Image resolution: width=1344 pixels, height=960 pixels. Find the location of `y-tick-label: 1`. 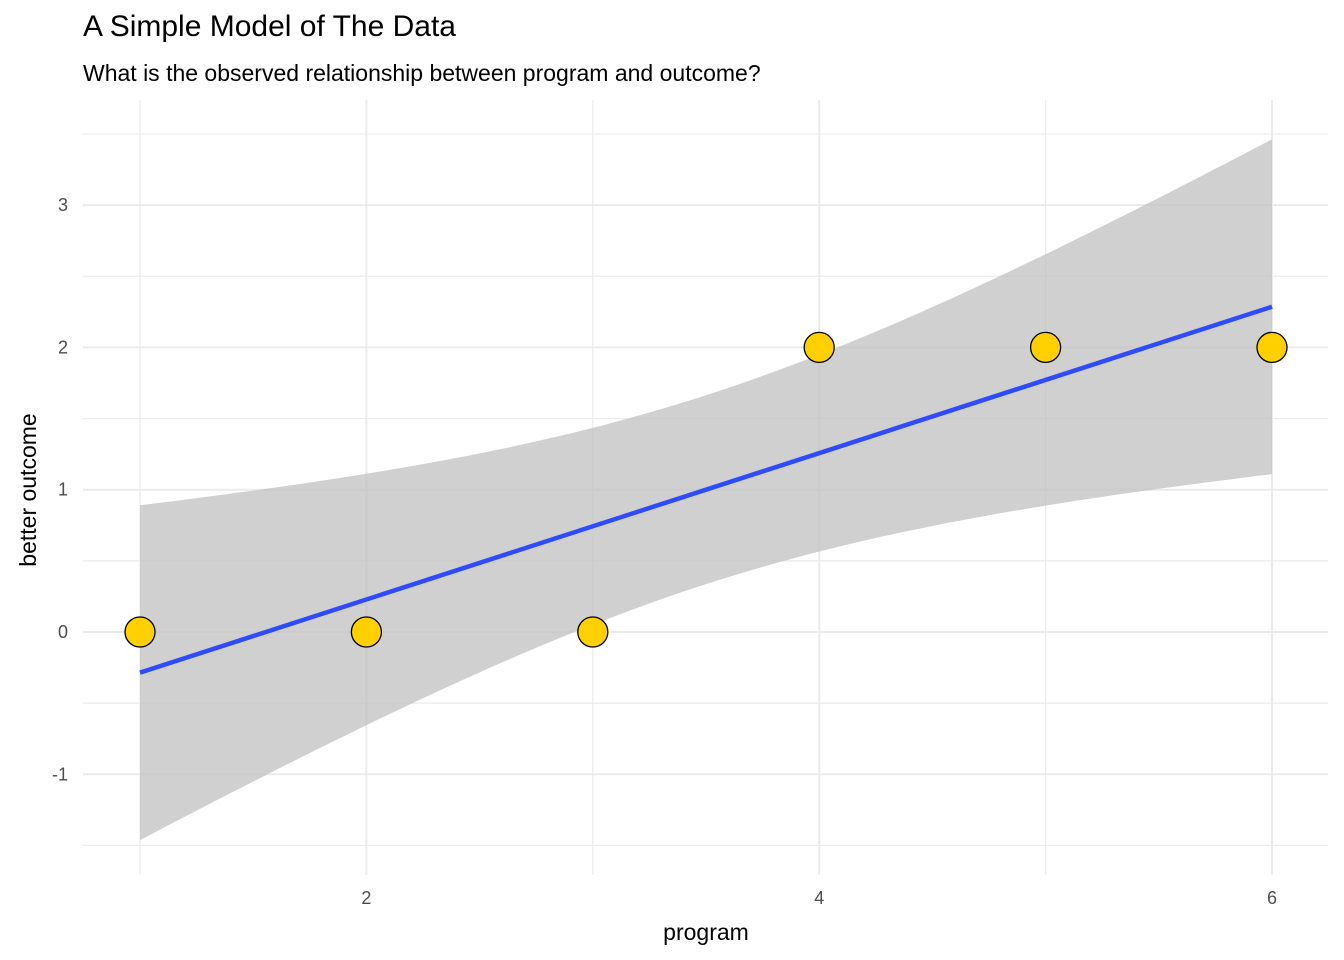

y-tick-label: 1 is located at coordinates (63, 490).